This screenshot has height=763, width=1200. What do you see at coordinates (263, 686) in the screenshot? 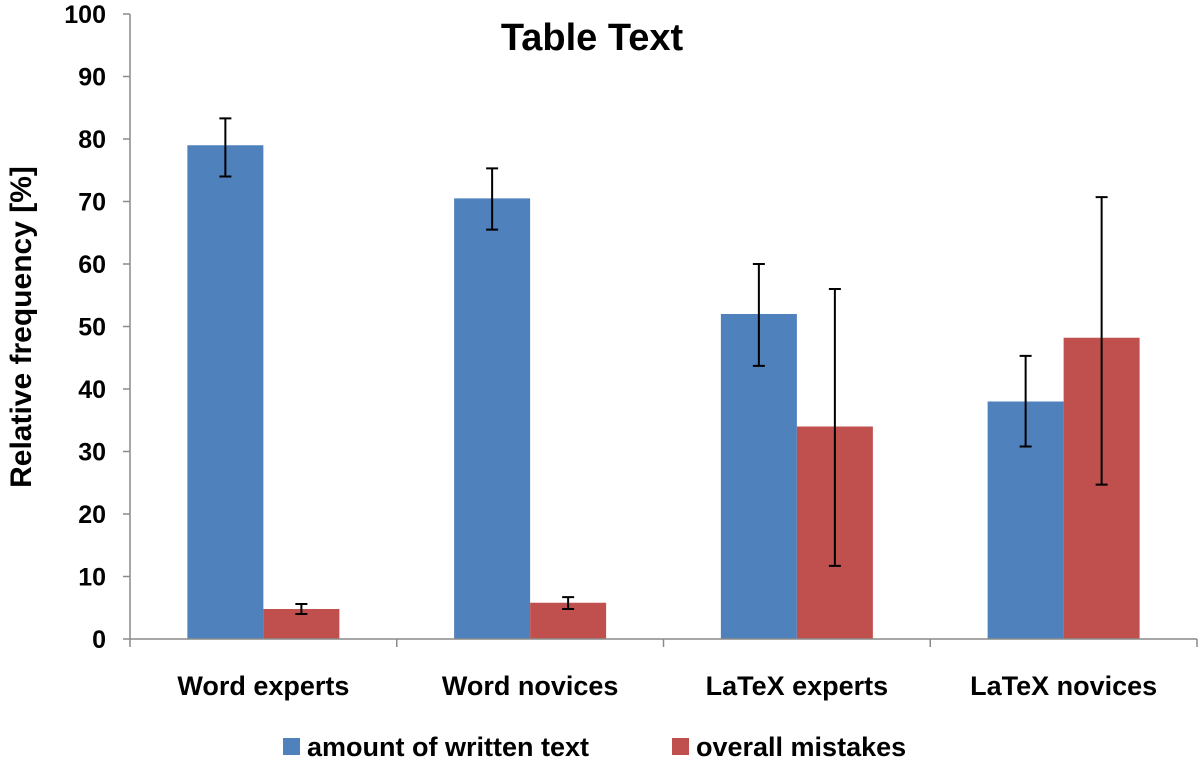
I see `x-tick-label: Word experts` at bounding box center [263, 686].